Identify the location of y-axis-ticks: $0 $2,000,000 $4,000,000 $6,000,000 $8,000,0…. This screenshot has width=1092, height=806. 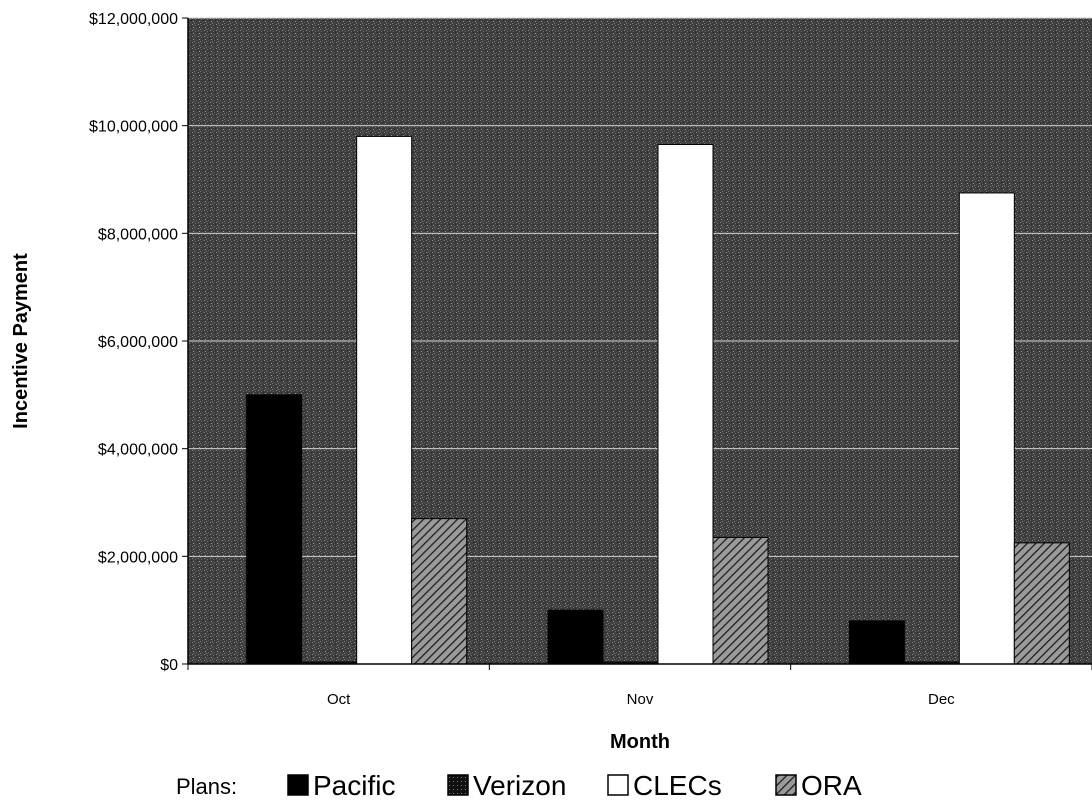
(138, 342).